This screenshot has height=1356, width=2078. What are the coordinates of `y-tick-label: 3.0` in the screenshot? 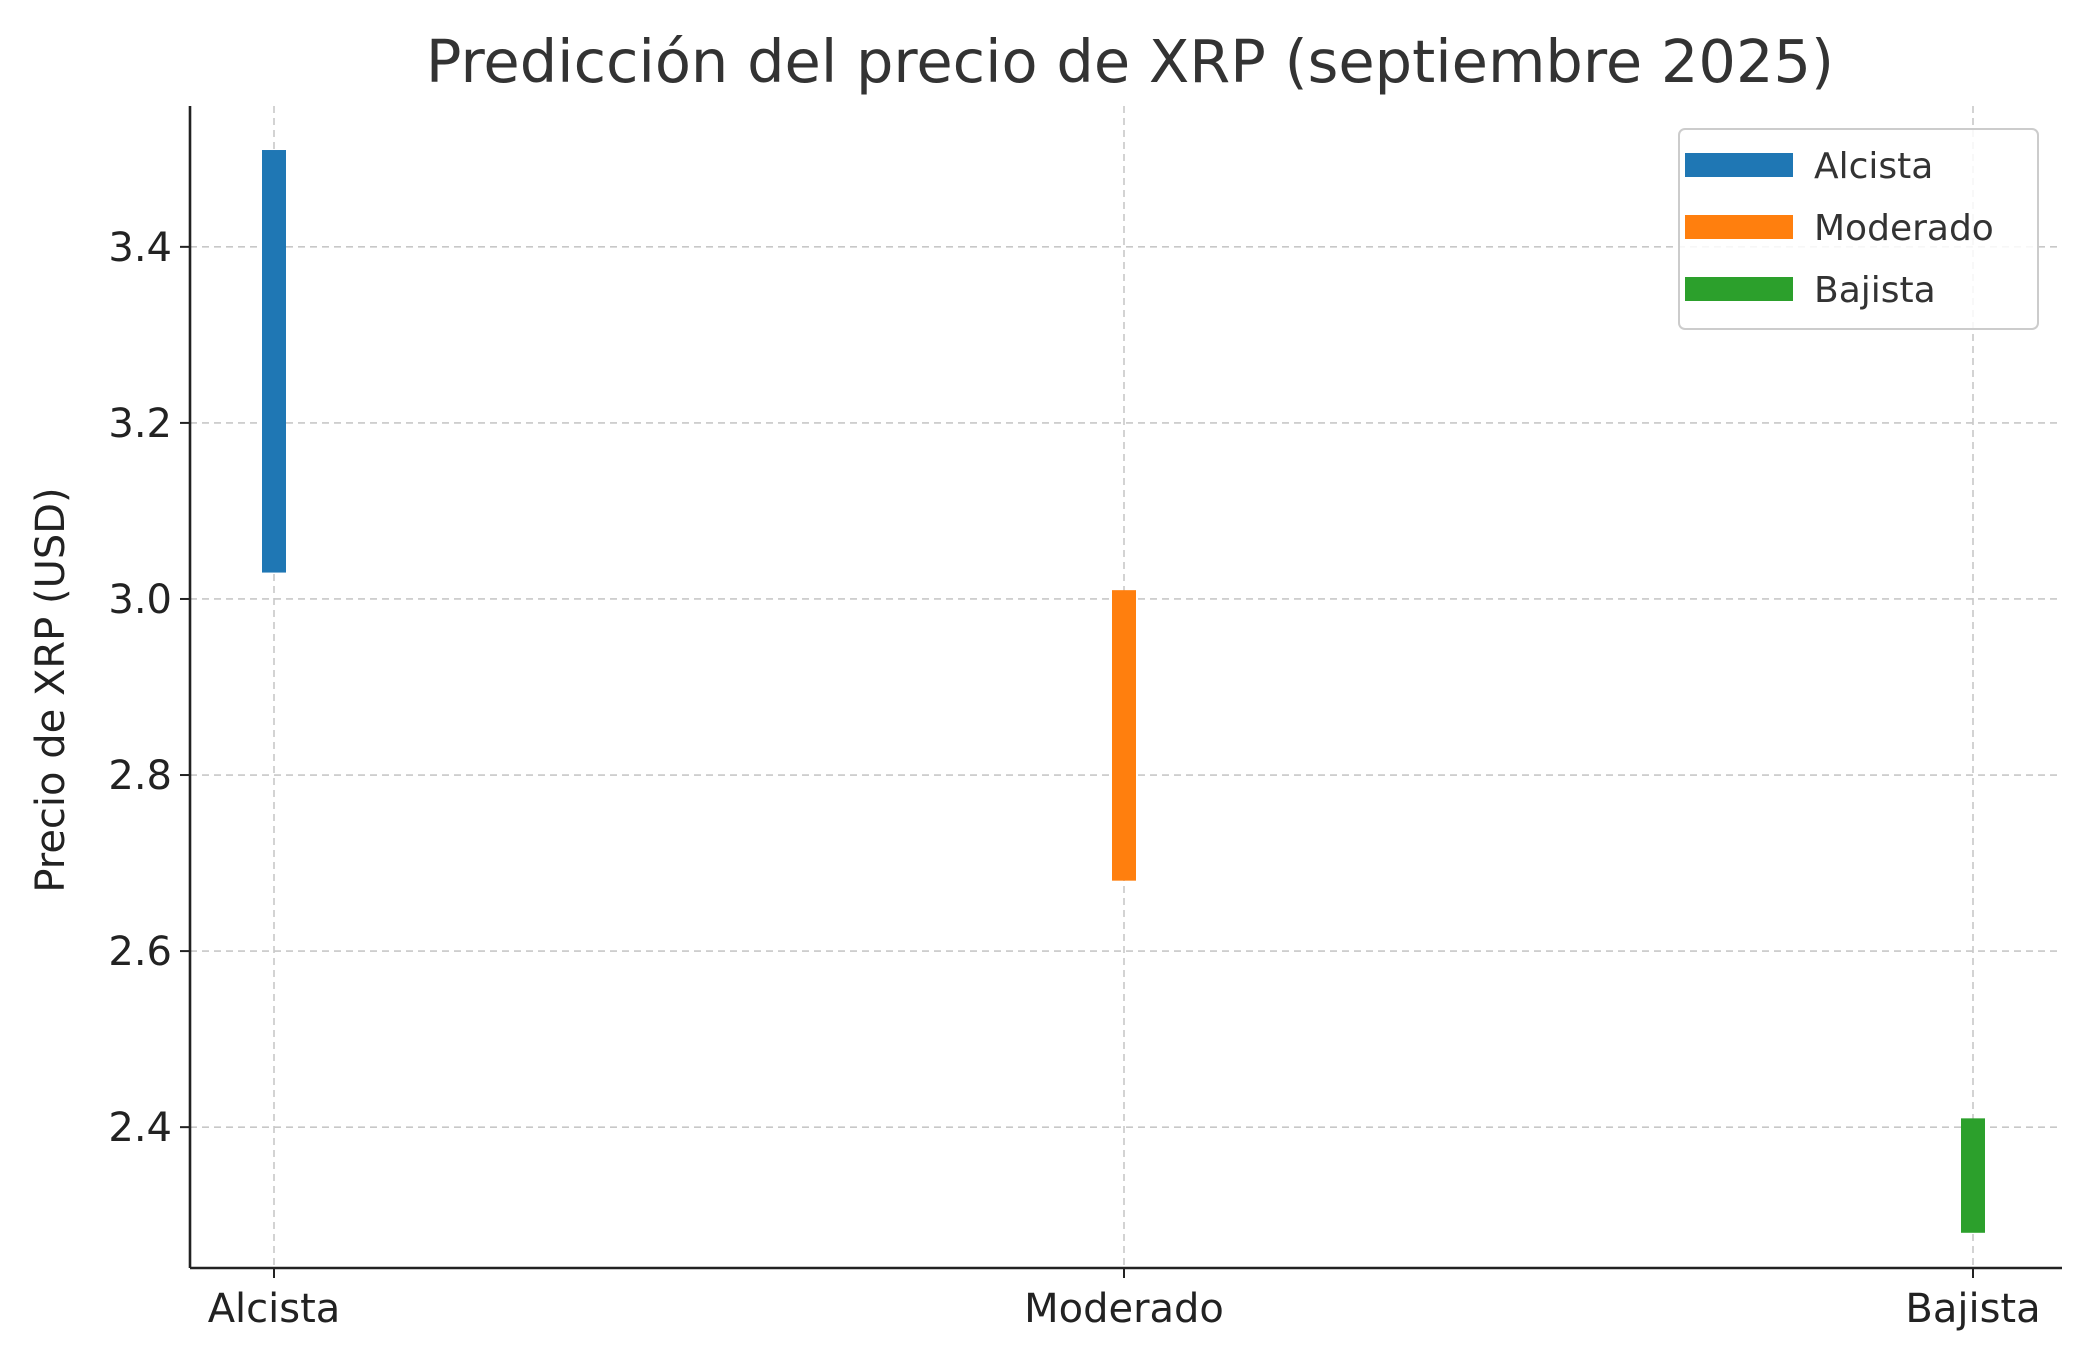 It's located at (140, 600).